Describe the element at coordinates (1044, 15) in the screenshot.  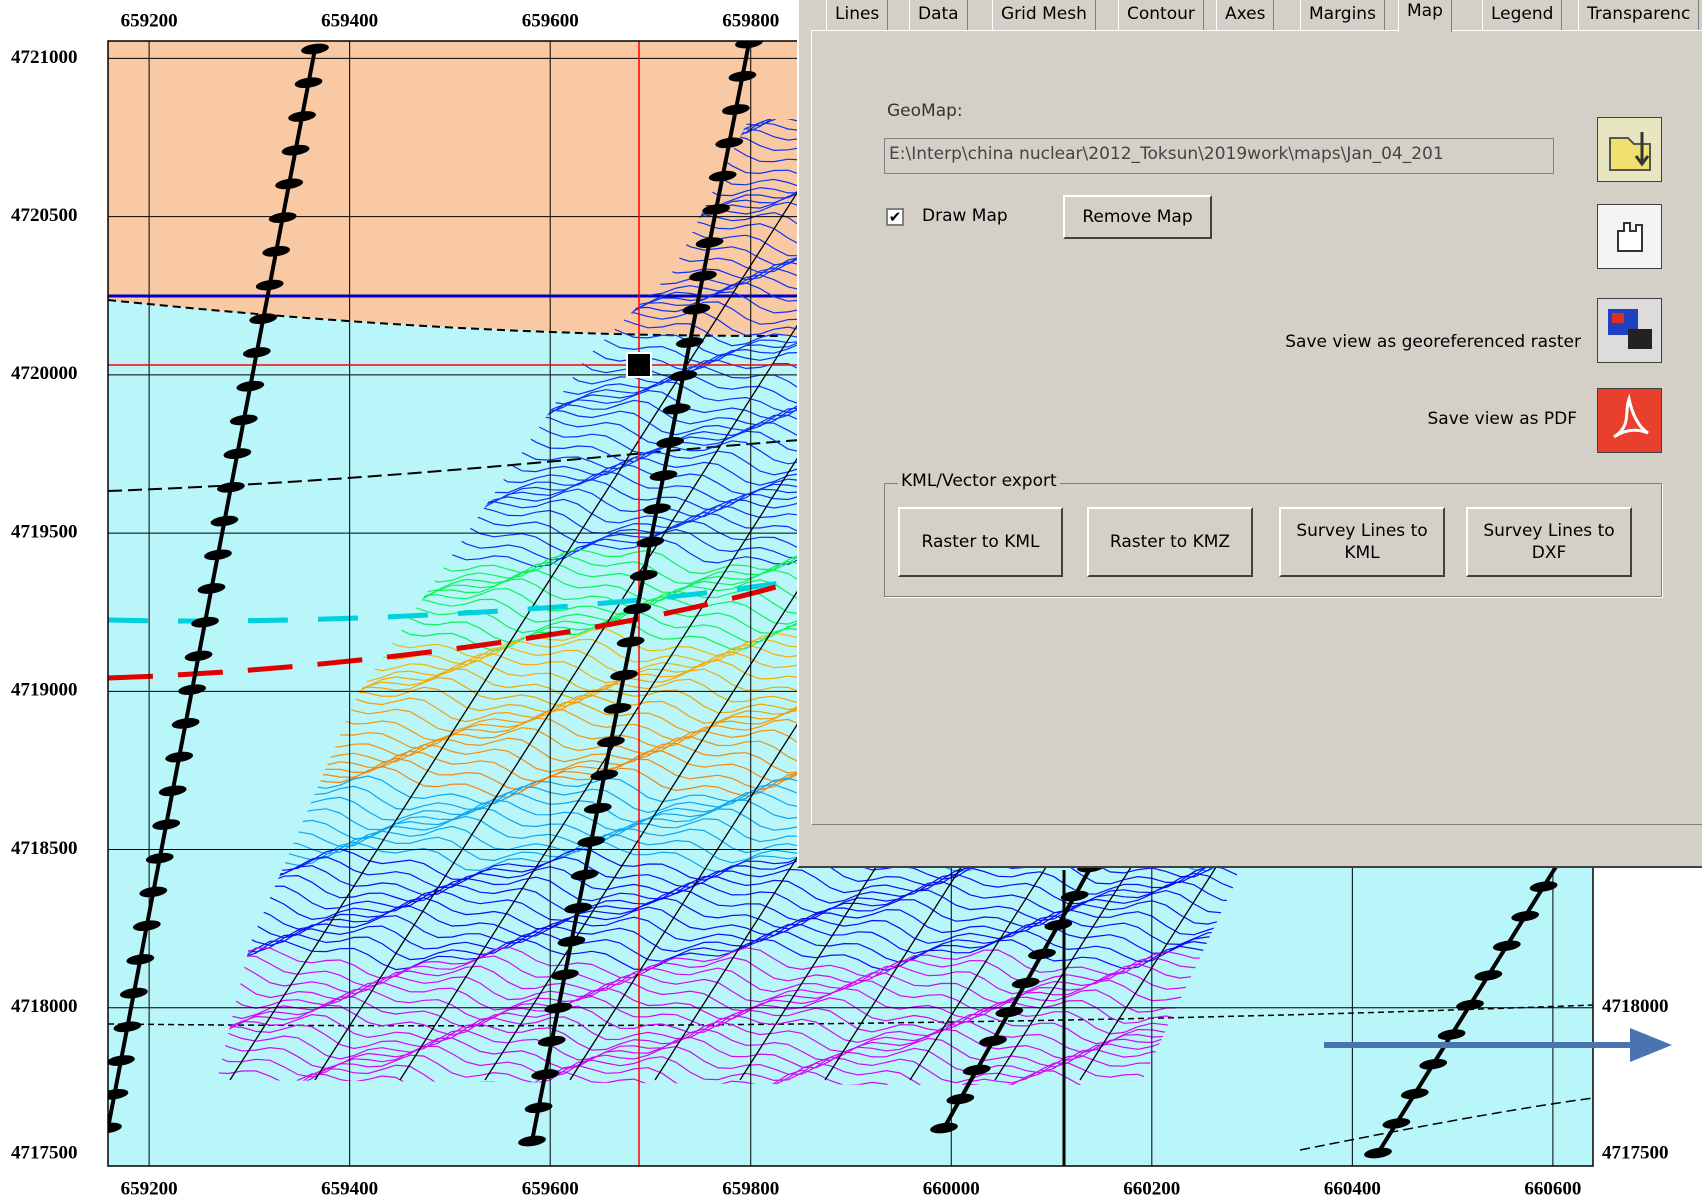
I see `tab: Grid Mesh` at that location.